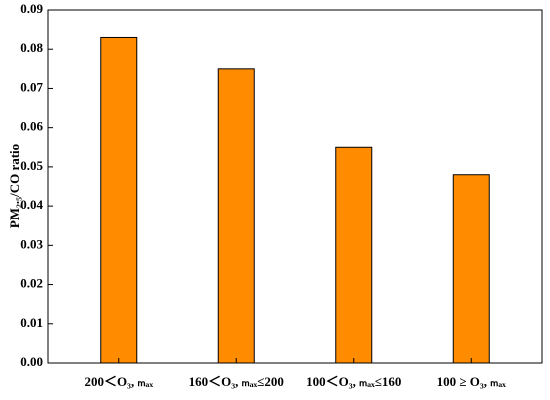 The image size is (550, 400). Describe the element at coordinates (31, 283) in the screenshot. I see `y-tick-label: 0.02` at that location.